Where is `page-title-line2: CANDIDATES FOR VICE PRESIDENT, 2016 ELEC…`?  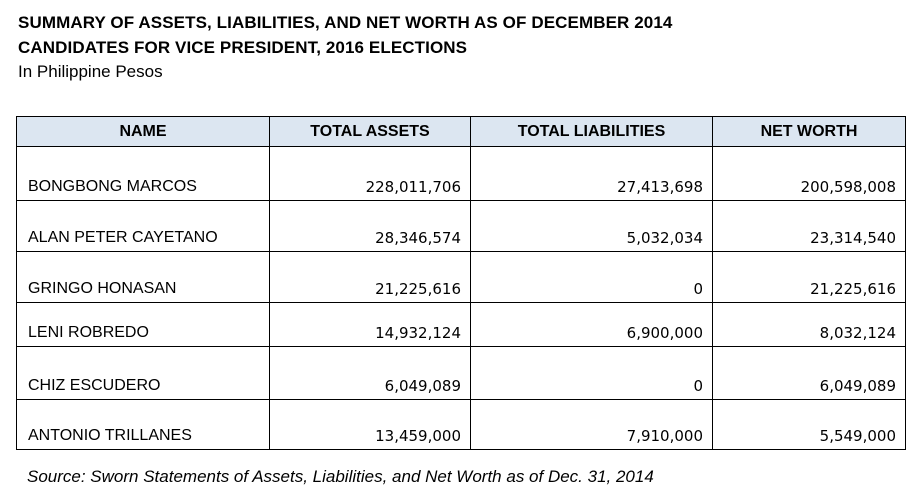
page-title-line2: CANDIDATES FOR VICE PRESIDENT, 2016 ELEC… is located at coordinates (243, 47).